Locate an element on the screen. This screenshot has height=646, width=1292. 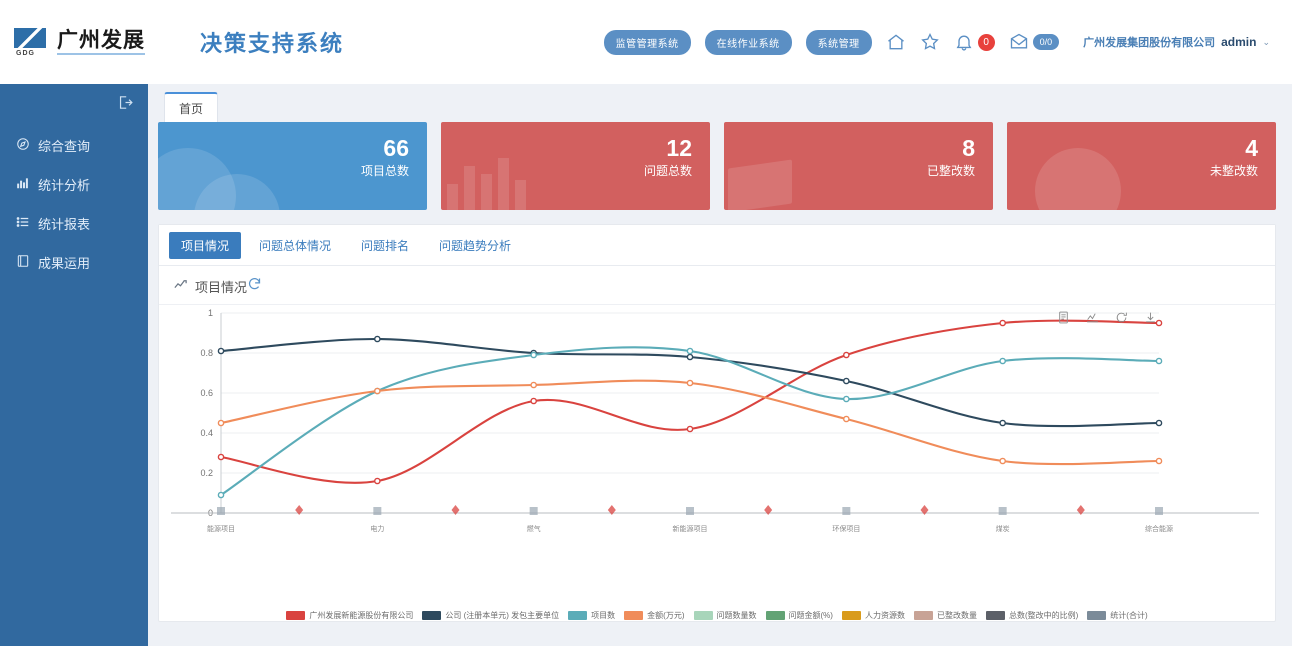
svg-text: 1 is located at coordinates (210, 313).